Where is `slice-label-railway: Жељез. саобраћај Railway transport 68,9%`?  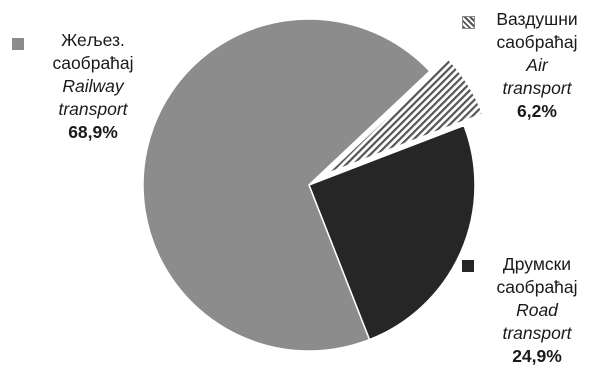 slice-label-railway: Жељез. саобраћај Railway transport 68,9% is located at coordinates (93, 86).